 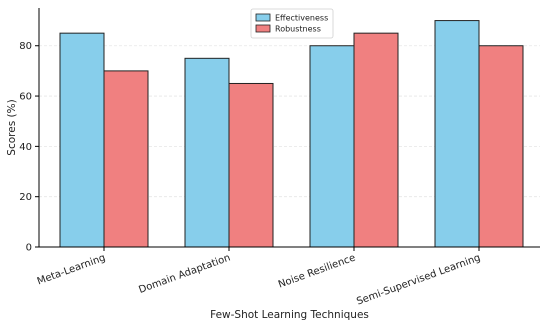 I want to click on y-tick-label: 80, so click(x=25, y=46).